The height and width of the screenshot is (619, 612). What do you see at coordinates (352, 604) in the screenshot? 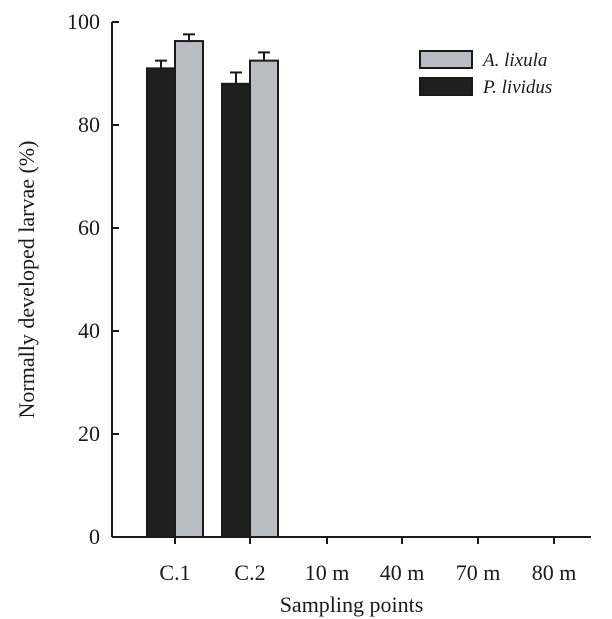
I see `x-axis-title: Sampling points` at bounding box center [352, 604].